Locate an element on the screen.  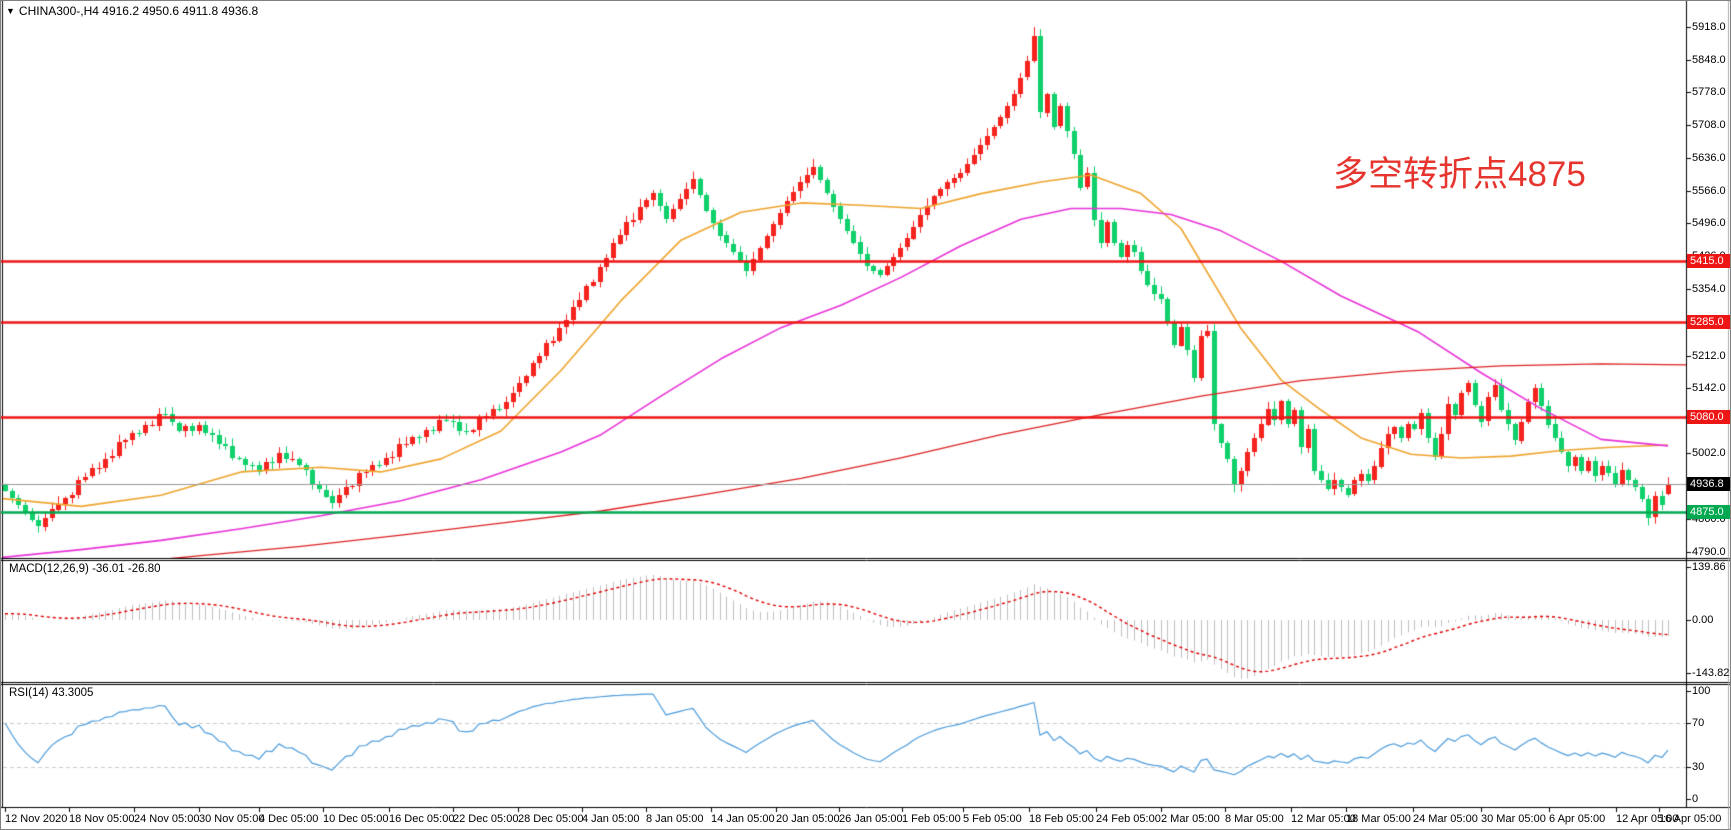
price-tick-label: 5848.0 is located at coordinates (1709, 59).